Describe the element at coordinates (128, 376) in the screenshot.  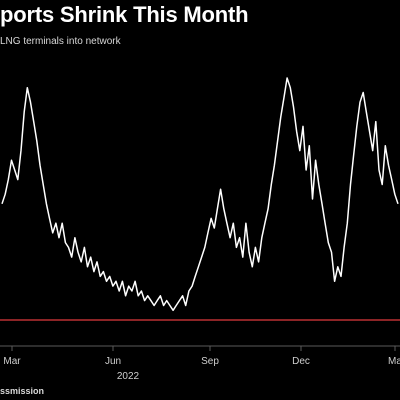
I see `year-label: 2022` at that location.